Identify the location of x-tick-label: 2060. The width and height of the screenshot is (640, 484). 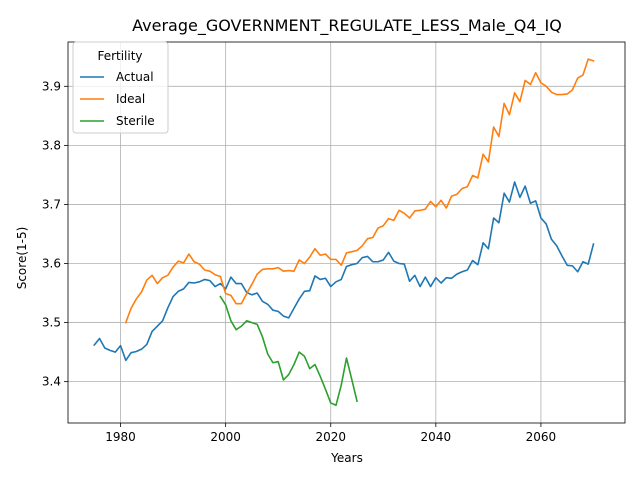
(541, 437).